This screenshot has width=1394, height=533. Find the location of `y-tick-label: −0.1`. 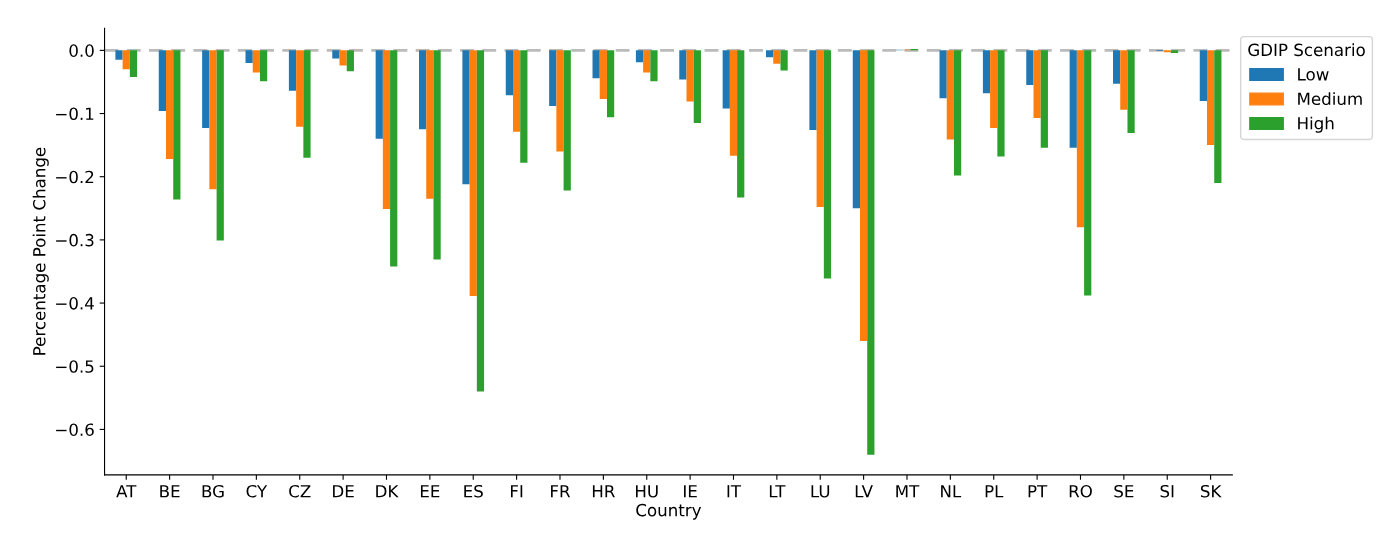

y-tick-label: −0.1 is located at coordinates (75, 114).